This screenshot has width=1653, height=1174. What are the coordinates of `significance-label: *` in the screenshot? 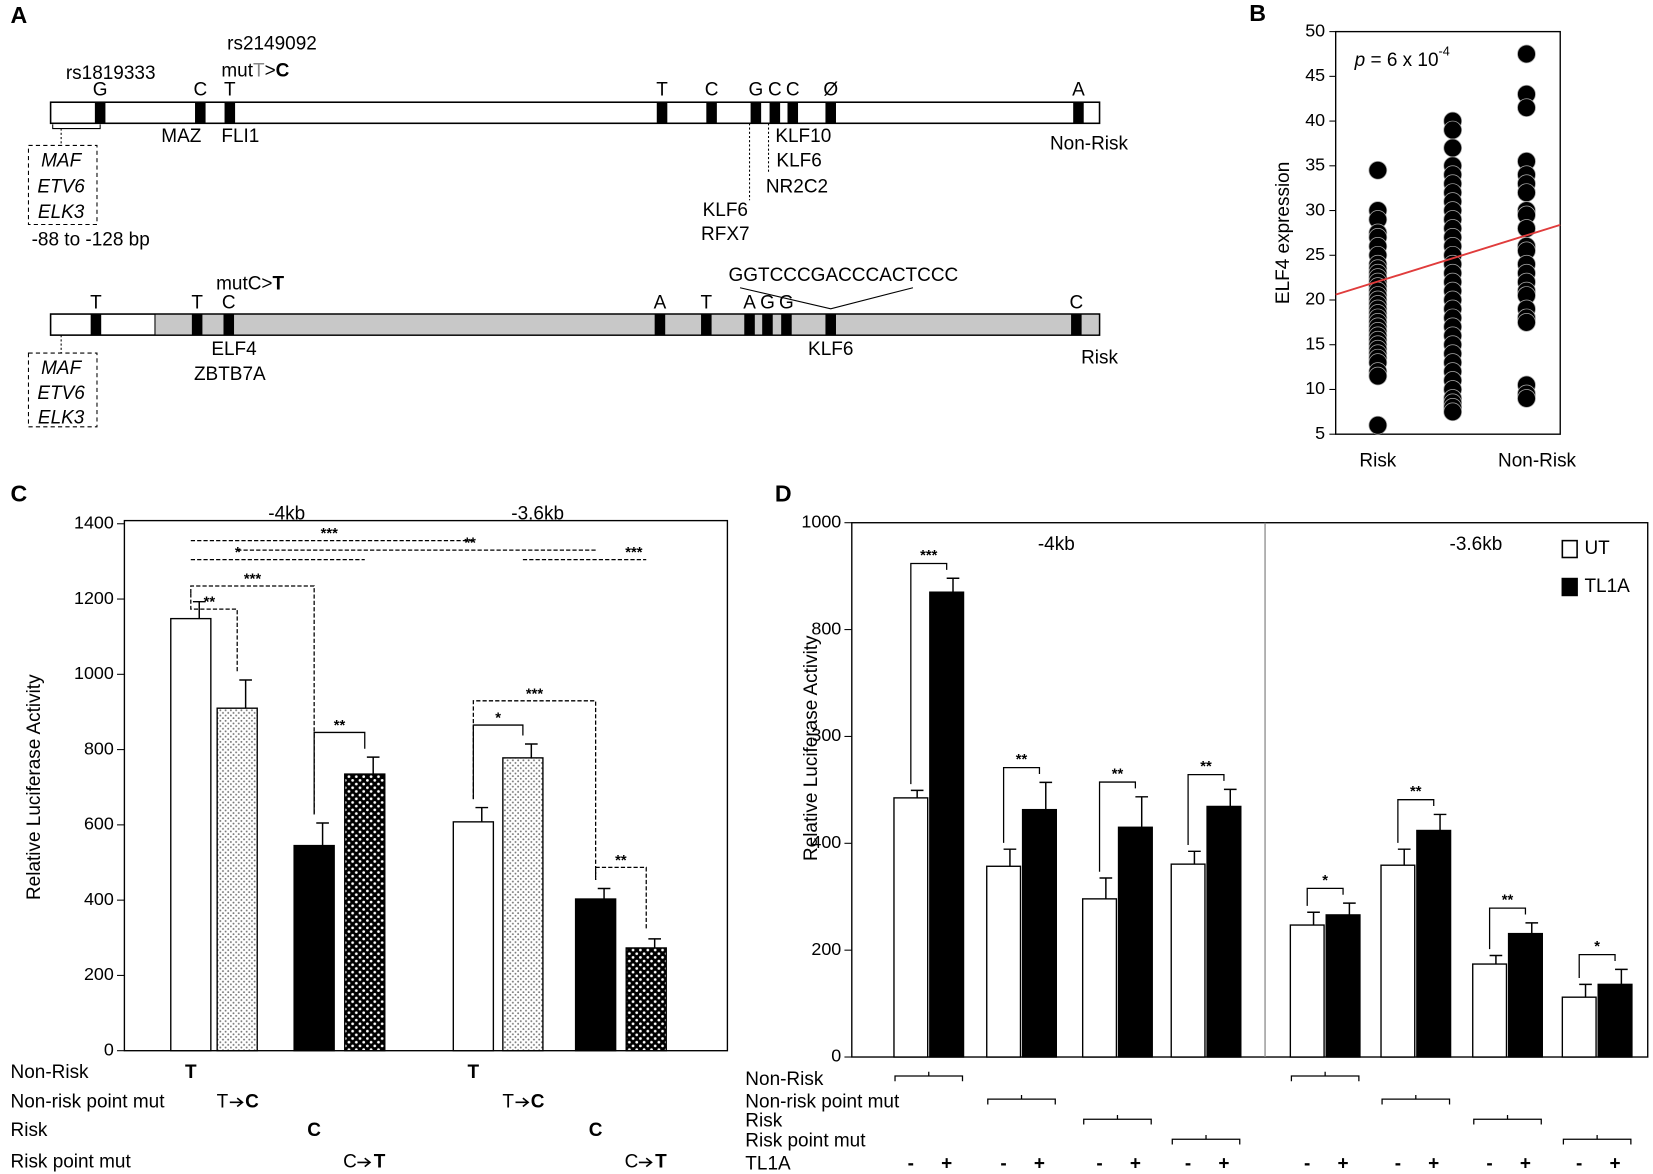 It's located at (498, 719).